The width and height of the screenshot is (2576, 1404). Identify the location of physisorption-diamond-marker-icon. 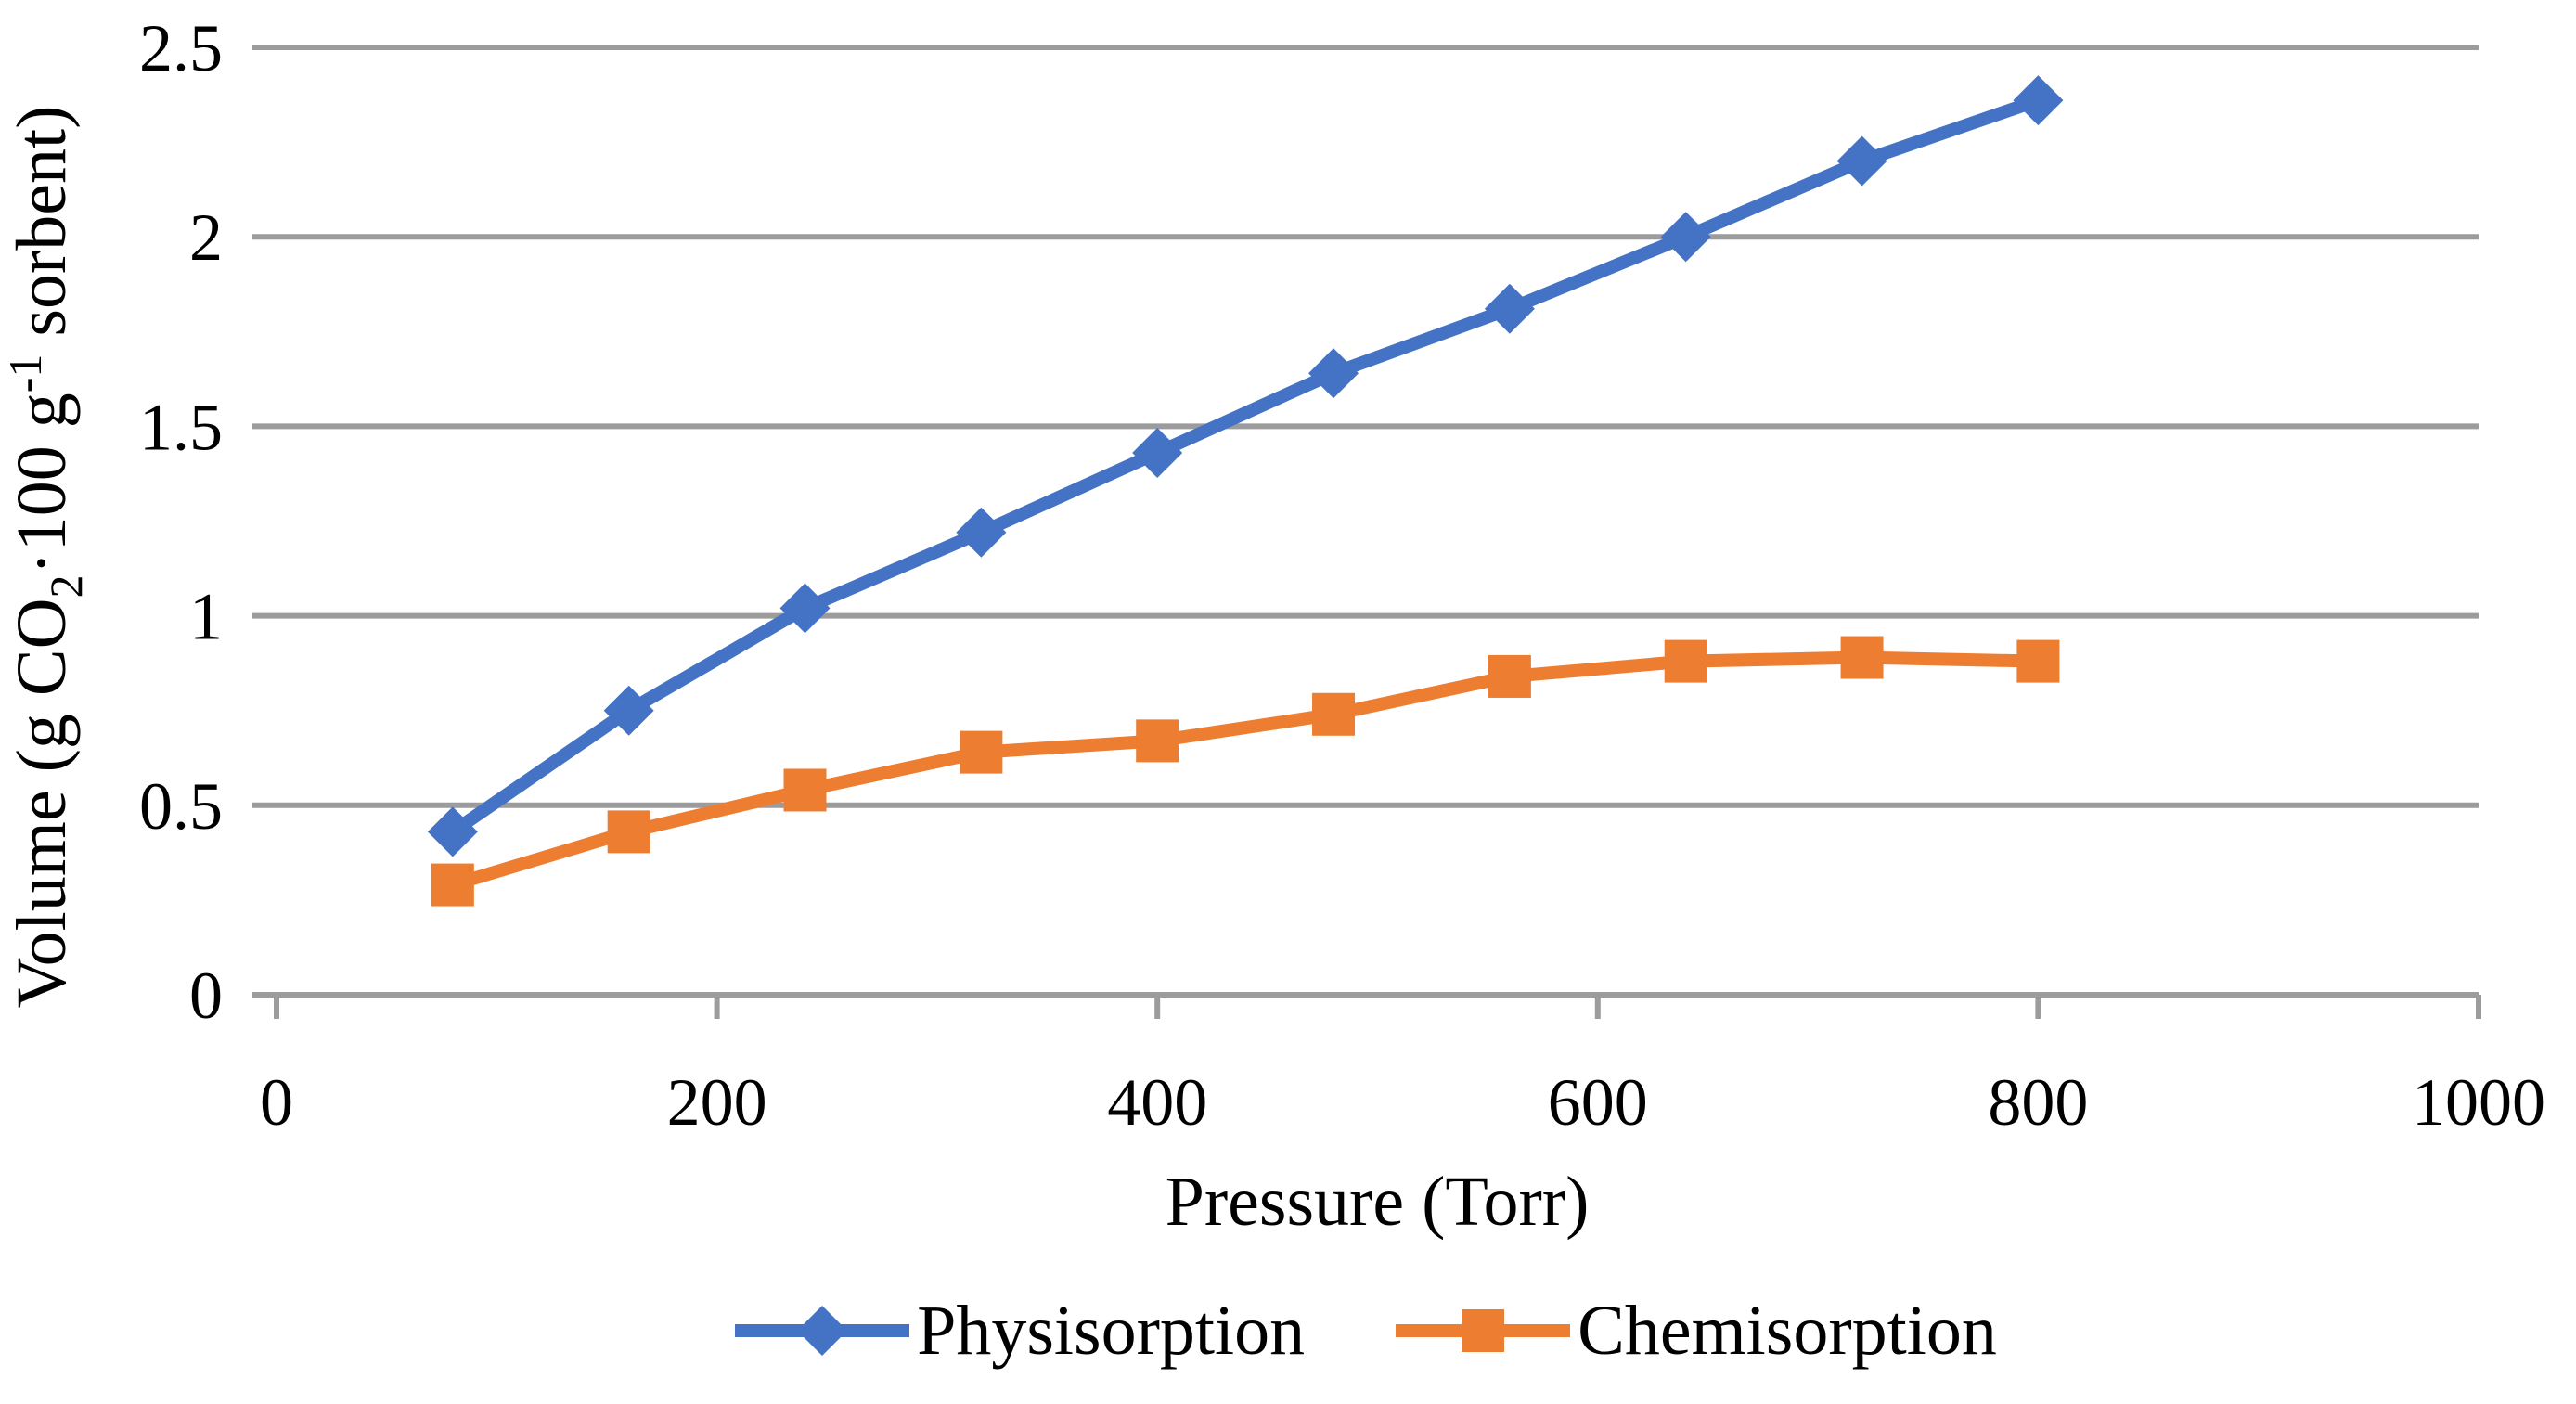
(822, 1331).